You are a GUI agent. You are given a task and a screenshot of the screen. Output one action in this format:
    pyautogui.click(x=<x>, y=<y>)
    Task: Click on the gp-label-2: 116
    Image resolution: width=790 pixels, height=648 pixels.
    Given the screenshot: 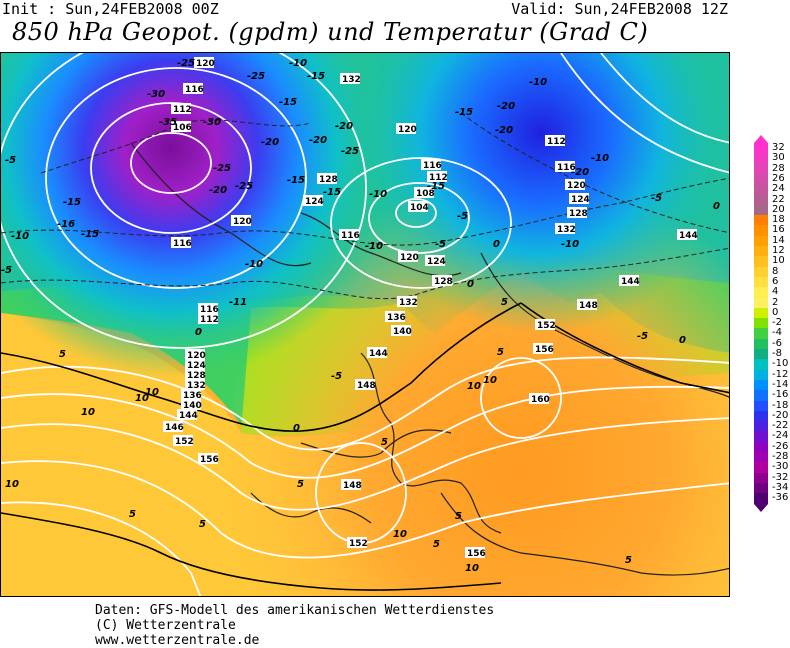 What is the action you would take?
    pyautogui.click(x=193, y=89)
    